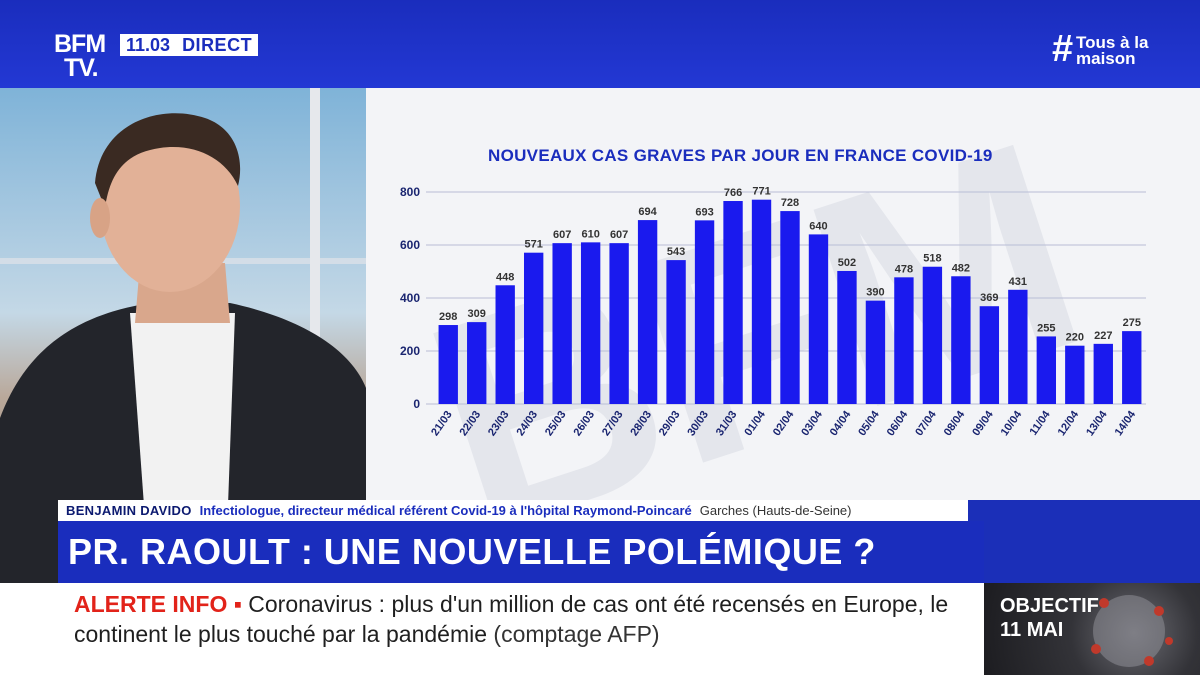 The width and height of the screenshot is (1200, 675). I want to click on x-tick-label: 27/03, so click(613, 423).